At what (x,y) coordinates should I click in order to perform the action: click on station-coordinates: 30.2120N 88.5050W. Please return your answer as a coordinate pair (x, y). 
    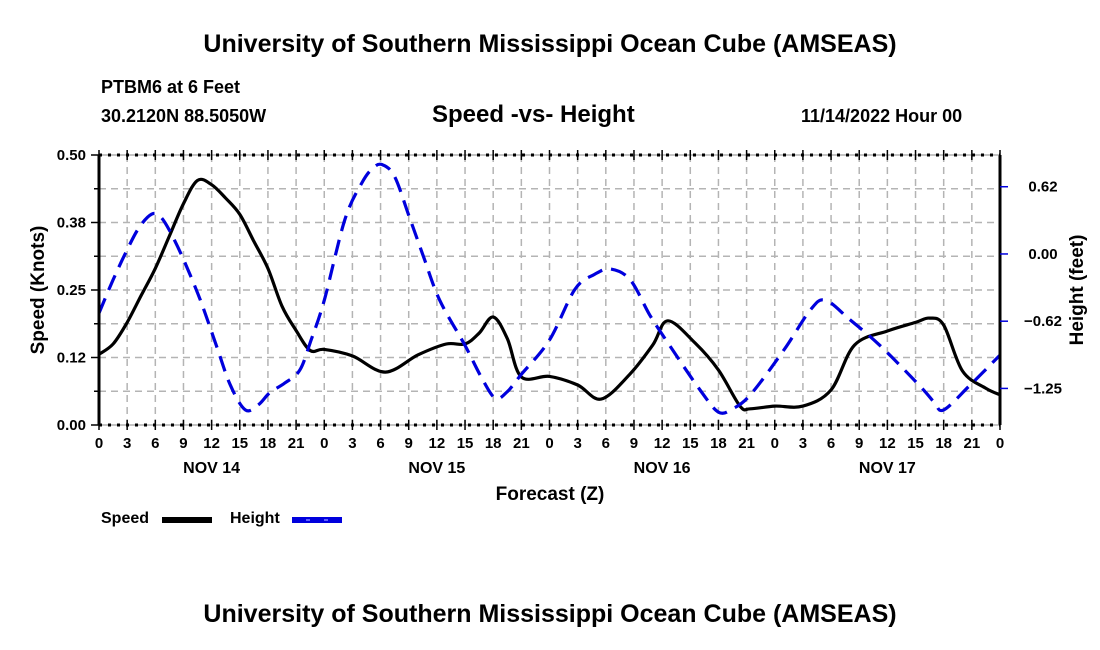
    Looking at the image, I should click on (184, 116).